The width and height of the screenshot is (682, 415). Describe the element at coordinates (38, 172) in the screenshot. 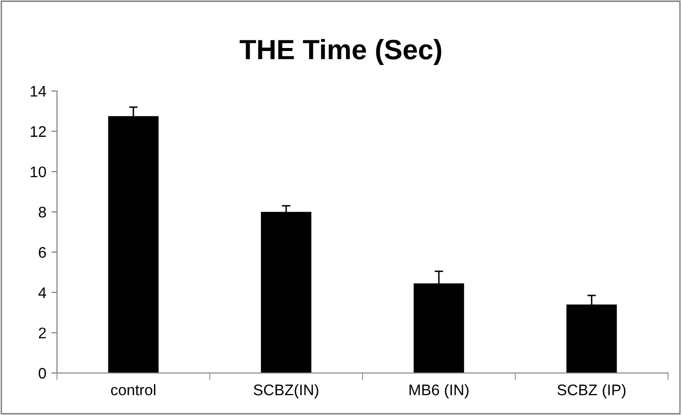

I see `y-tick-label: 10` at that location.